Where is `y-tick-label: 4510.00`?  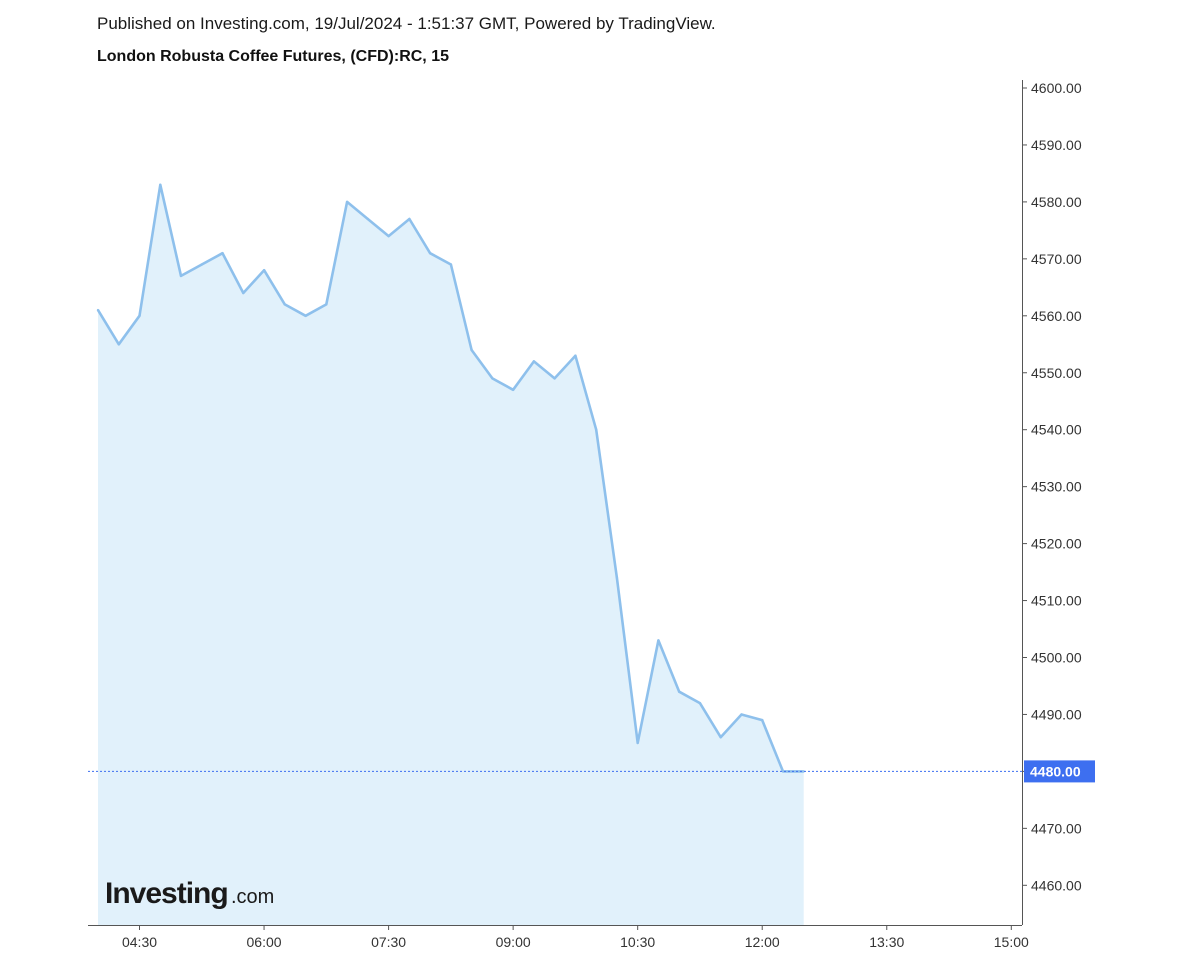
y-tick-label: 4510.00 is located at coordinates (1056, 601).